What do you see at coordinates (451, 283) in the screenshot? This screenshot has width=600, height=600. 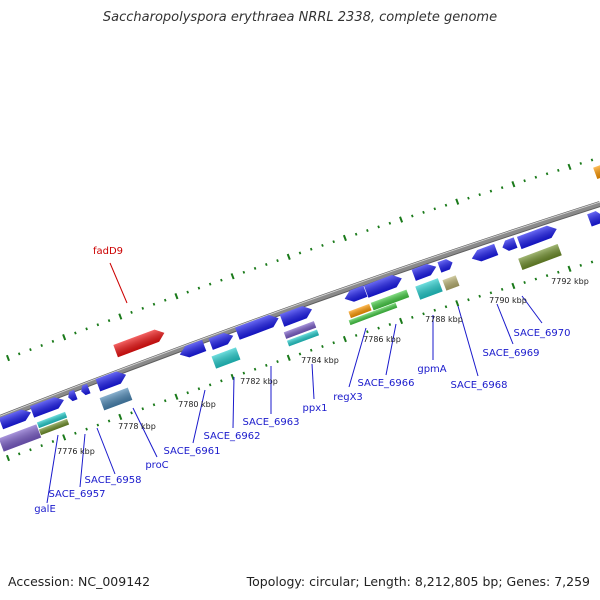 I see `gene-SACE-6968-shade` at bounding box center [451, 283].